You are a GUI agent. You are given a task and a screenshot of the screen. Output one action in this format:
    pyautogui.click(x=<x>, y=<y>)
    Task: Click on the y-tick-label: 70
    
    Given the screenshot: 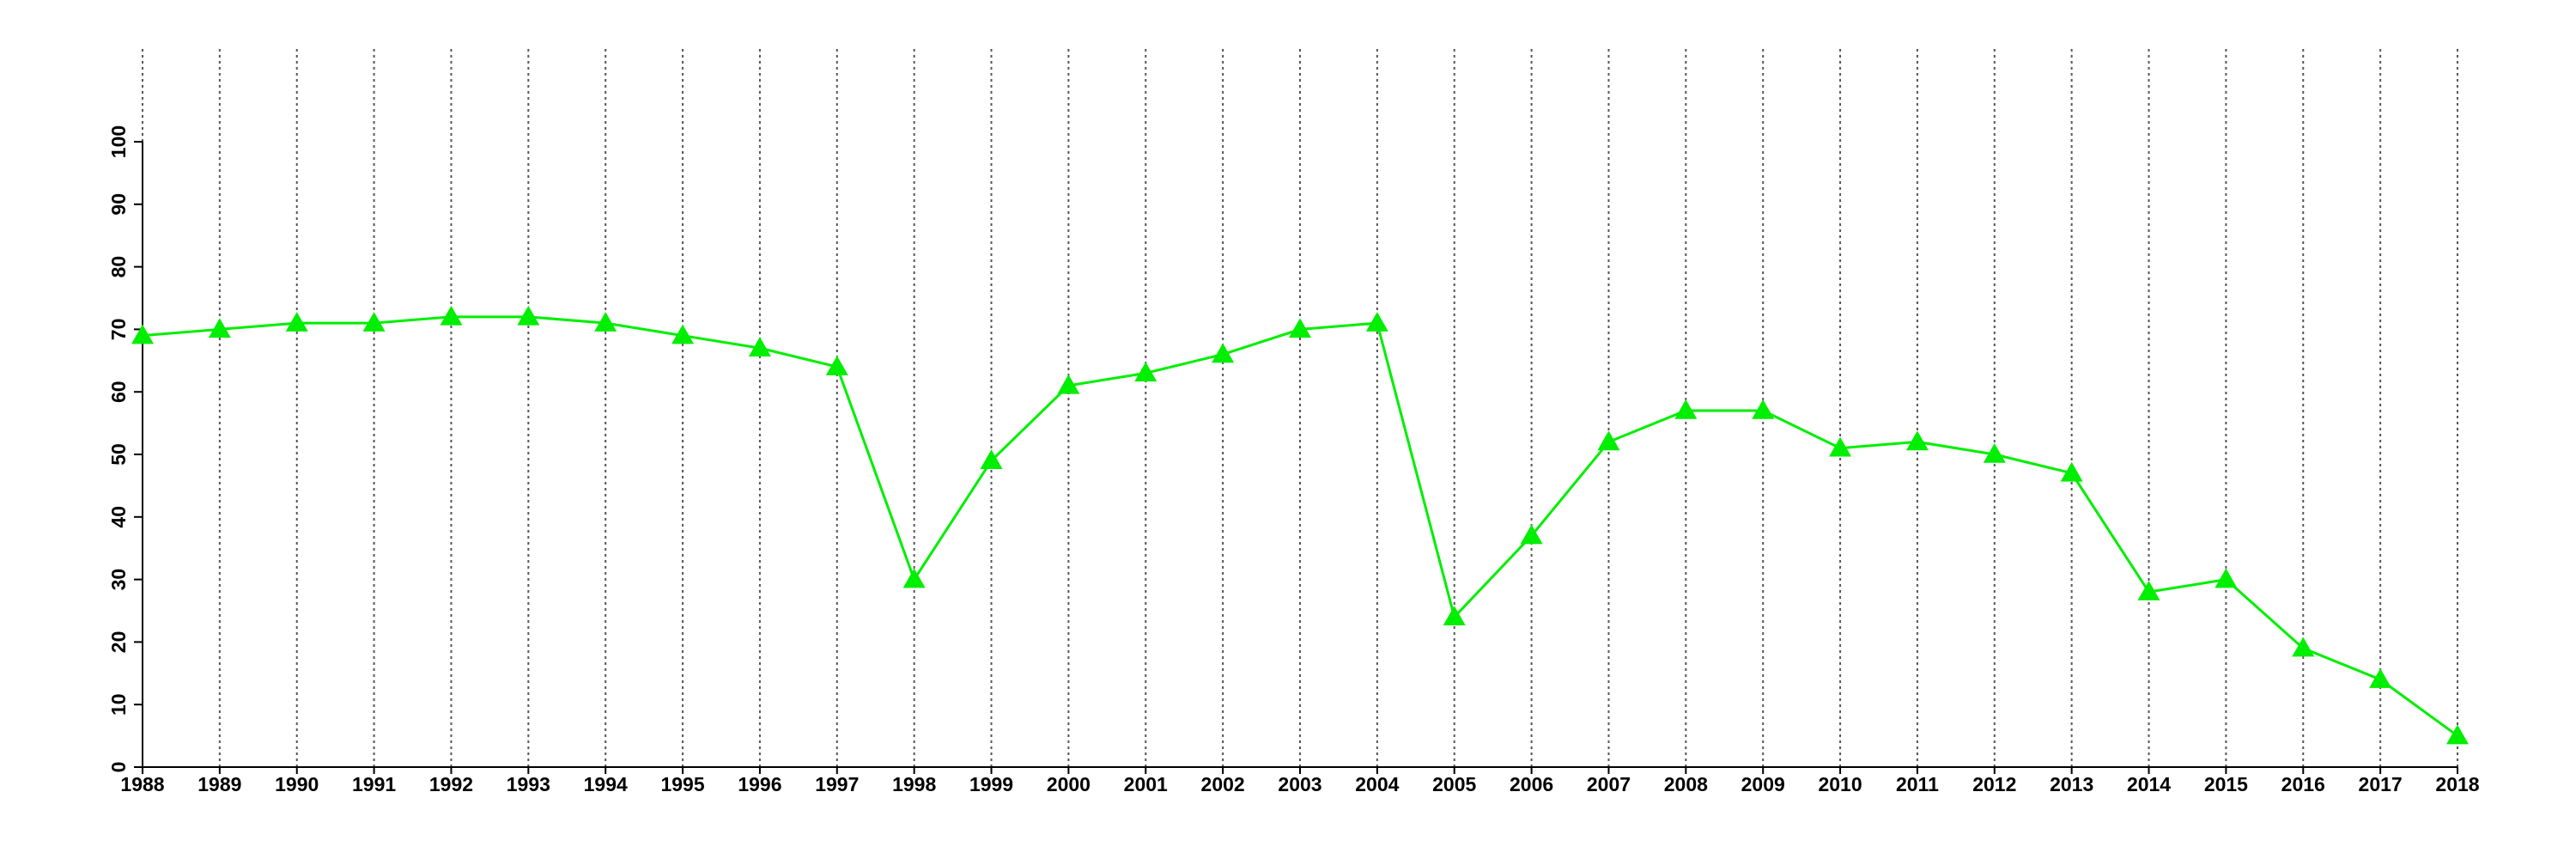 What is the action you would take?
    pyautogui.click(x=118, y=330)
    